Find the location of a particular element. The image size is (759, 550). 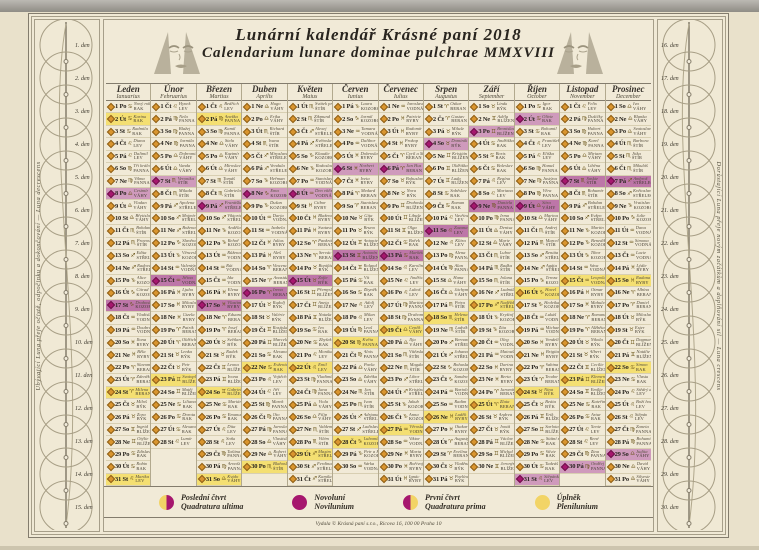

nameday-label: Darja is located at coordinates (278, 215).